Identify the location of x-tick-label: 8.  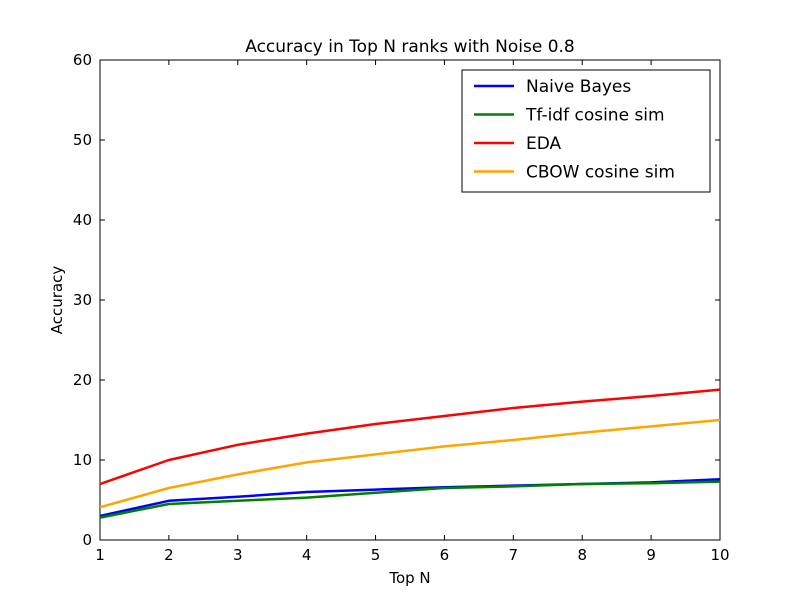
(582, 555).